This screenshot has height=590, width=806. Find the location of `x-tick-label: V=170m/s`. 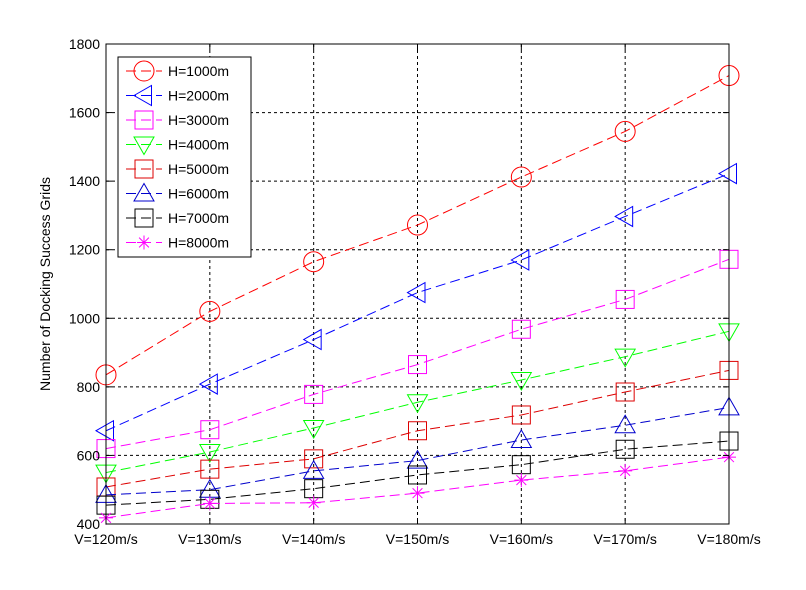

x-tick-label: V=170m/s is located at coordinates (624, 539).